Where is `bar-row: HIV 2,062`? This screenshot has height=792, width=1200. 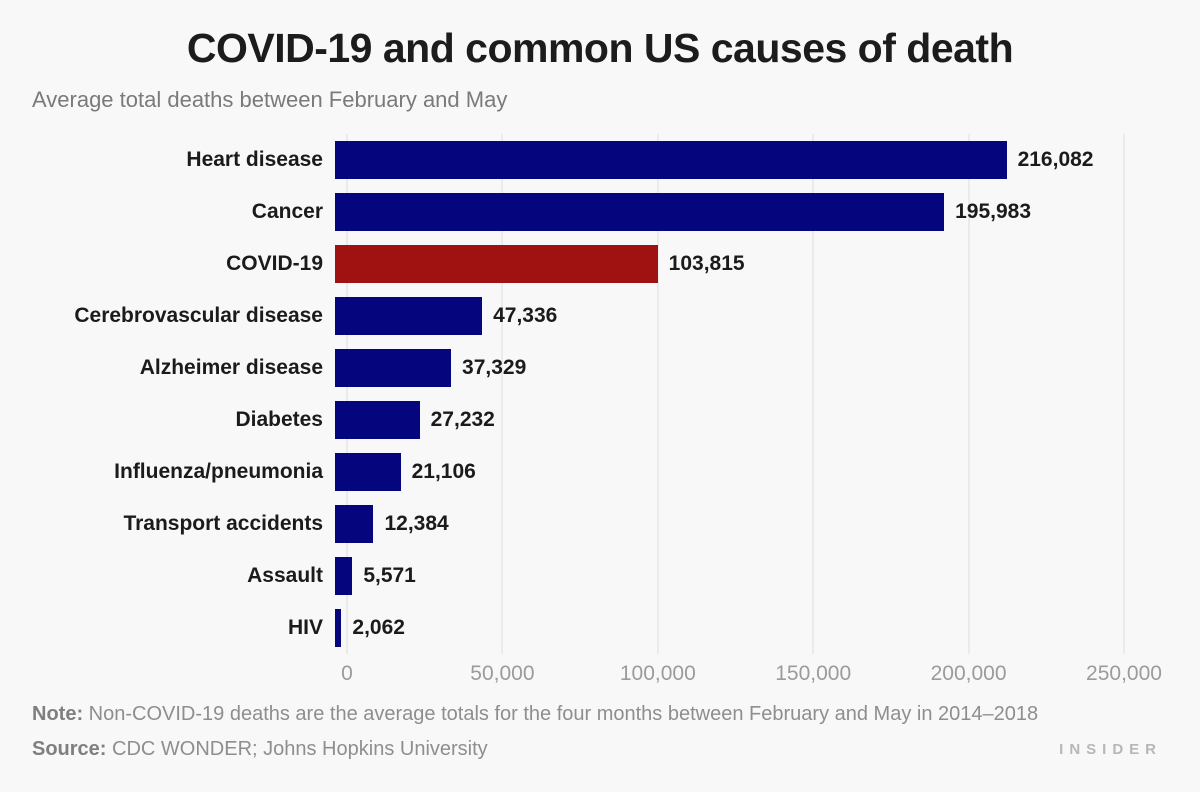 bar-row: HIV 2,062 is located at coordinates (600, 628).